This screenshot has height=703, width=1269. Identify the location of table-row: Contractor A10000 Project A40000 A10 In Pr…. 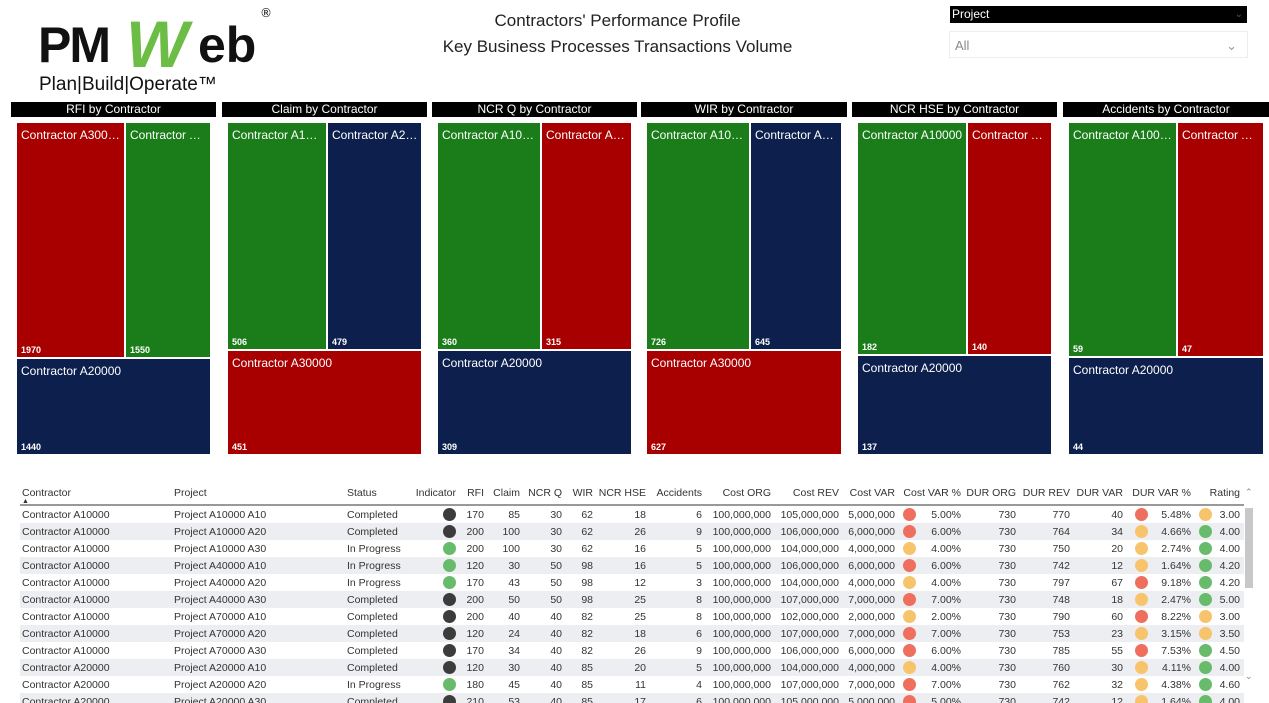
(632, 565).